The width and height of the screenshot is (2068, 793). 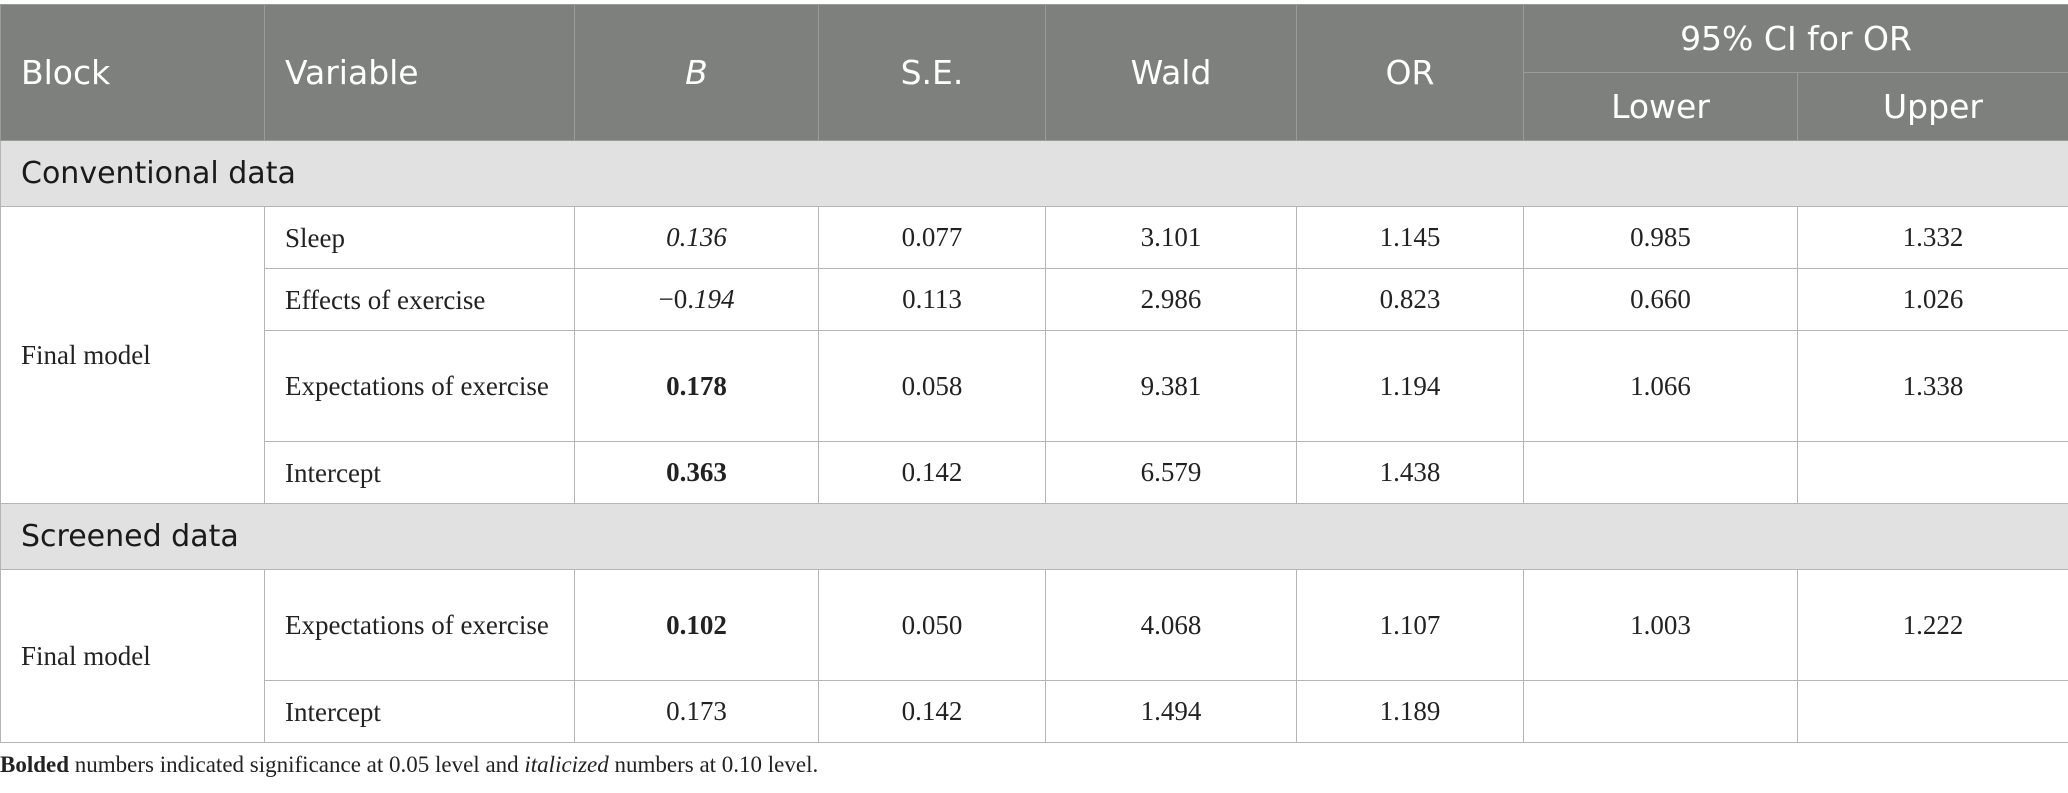 I want to click on se-cell: 0.058, so click(x=932, y=386).